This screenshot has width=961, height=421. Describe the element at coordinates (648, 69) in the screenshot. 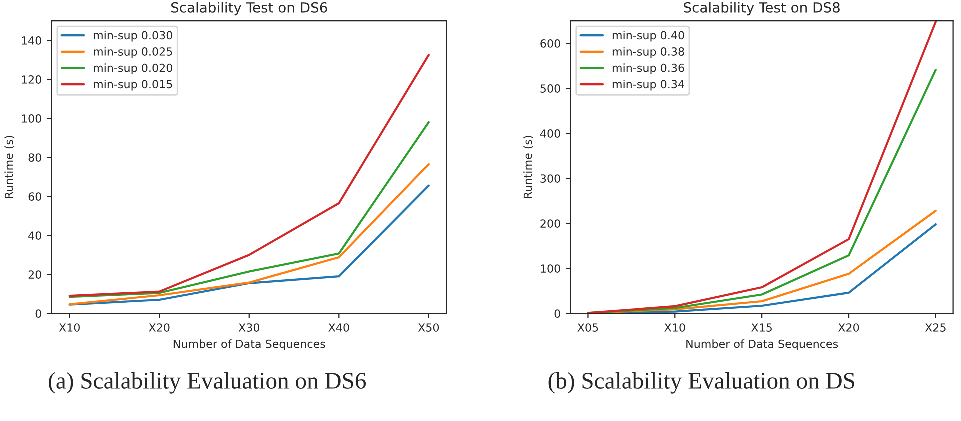

I see `legend-label: min-sup 0.36` at that location.